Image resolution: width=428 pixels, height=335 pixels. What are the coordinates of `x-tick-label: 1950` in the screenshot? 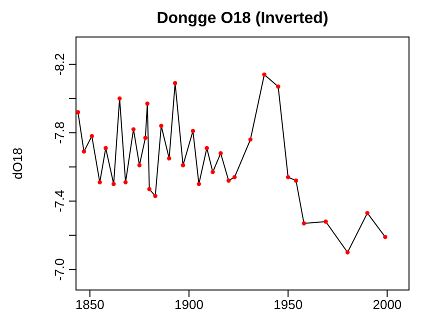 It's located at (288, 304).